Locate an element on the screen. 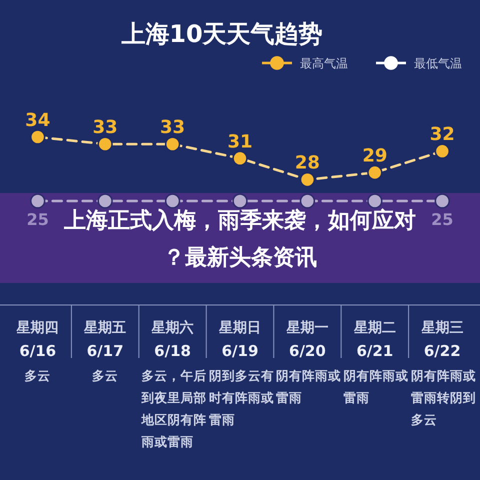  data-label: 34 is located at coordinates (37, 120).